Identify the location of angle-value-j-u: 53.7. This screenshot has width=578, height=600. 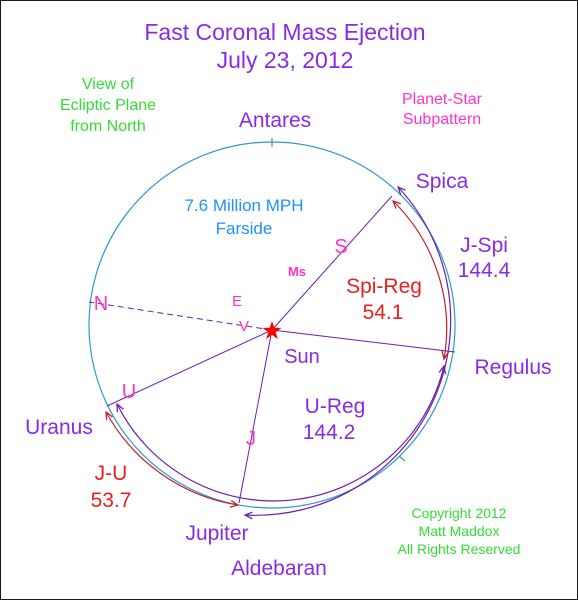
(111, 500).